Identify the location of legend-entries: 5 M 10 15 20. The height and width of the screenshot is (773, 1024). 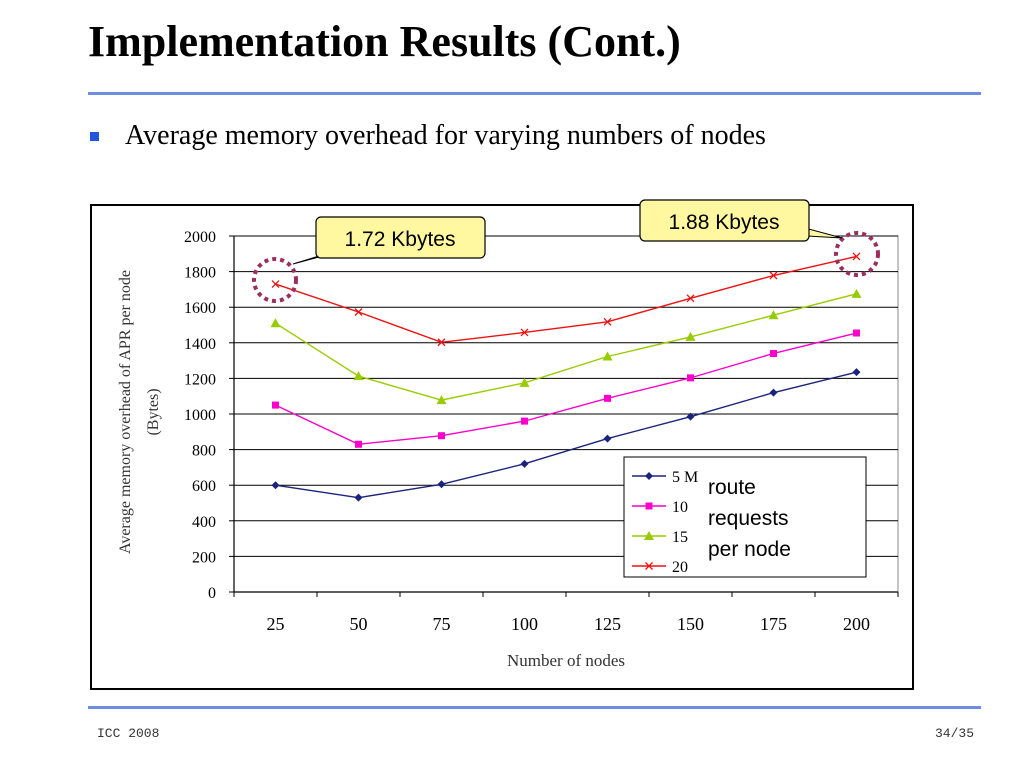
(665, 522).